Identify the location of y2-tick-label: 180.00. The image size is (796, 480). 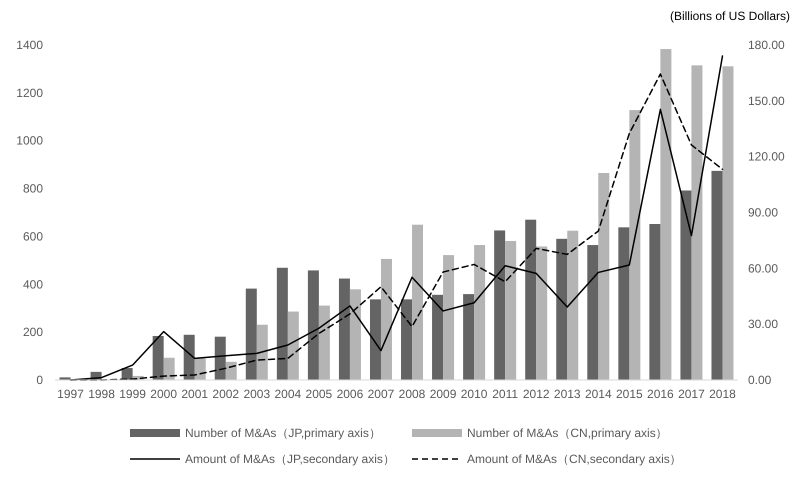
(767, 45).